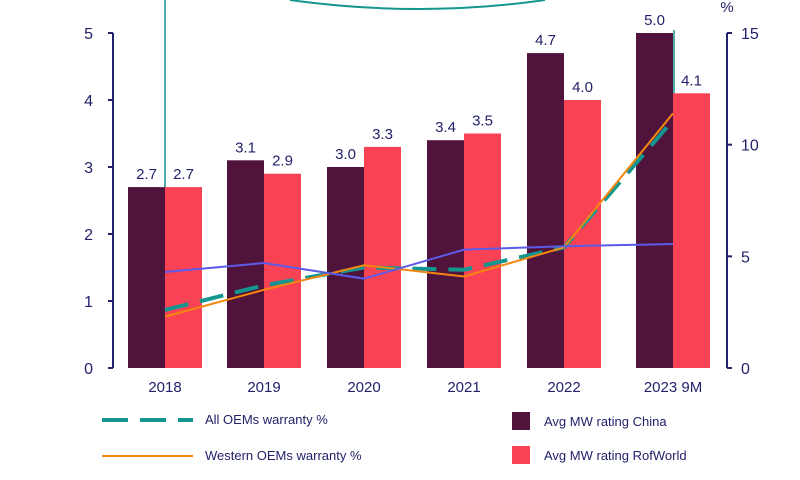 The width and height of the screenshot is (800, 480). I want to click on legend-china: Avg MW rating China, so click(589, 421).